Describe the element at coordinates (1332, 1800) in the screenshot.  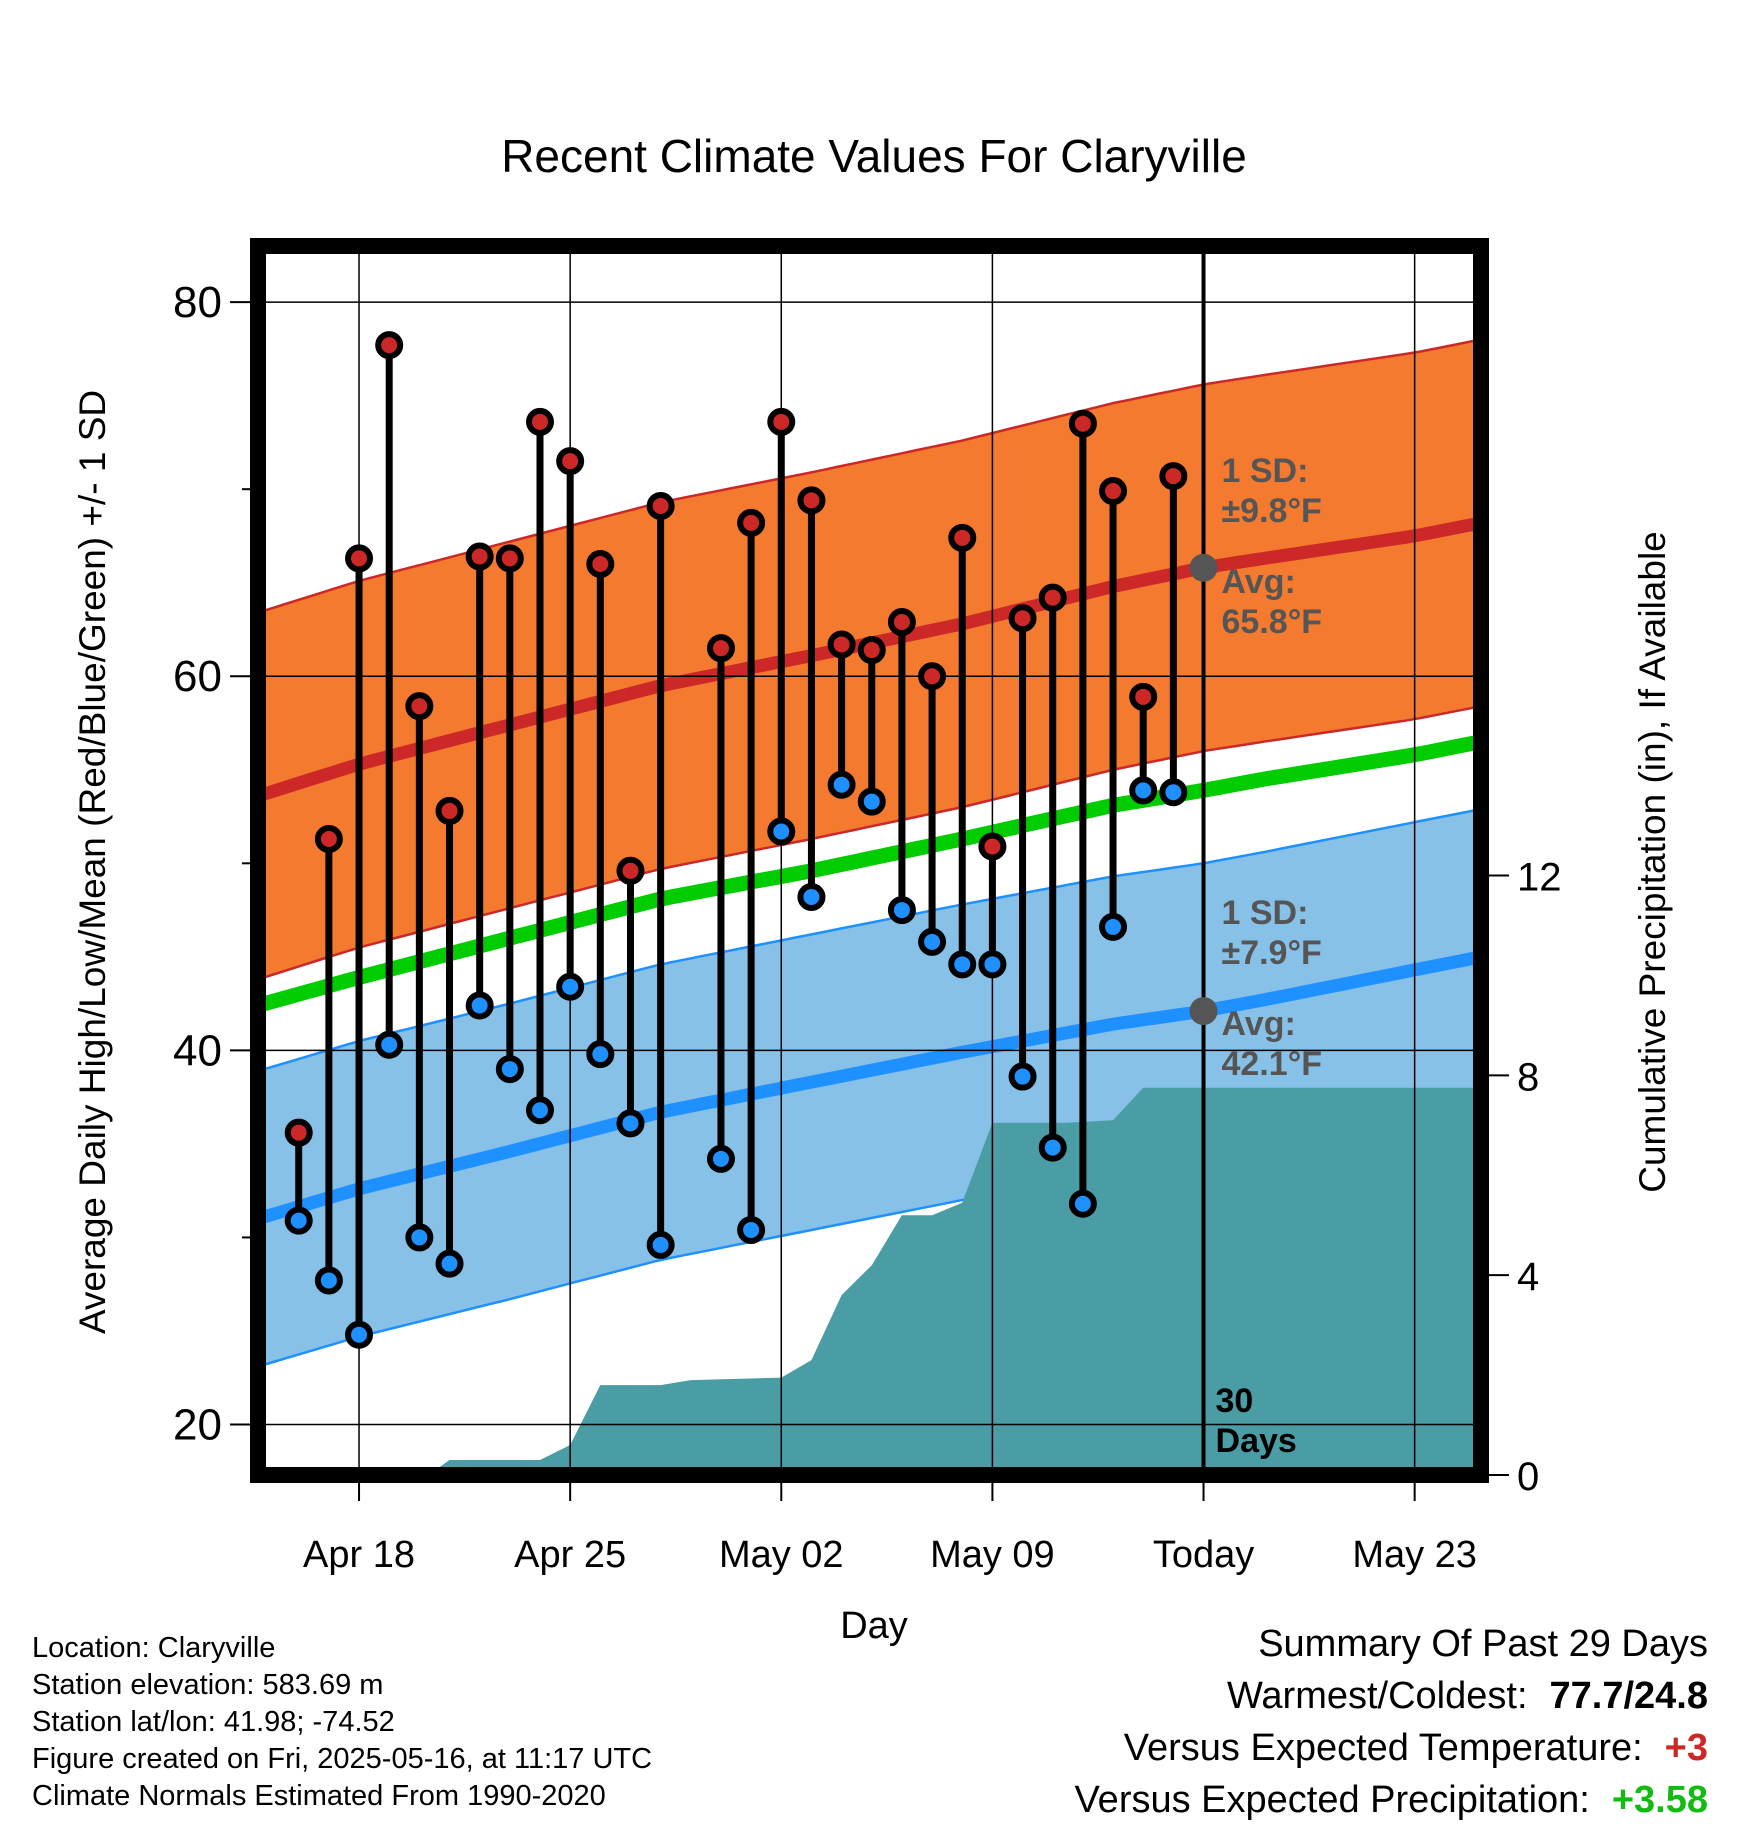
I see `precip-label: Versus Expected Precipitation:` at that location.